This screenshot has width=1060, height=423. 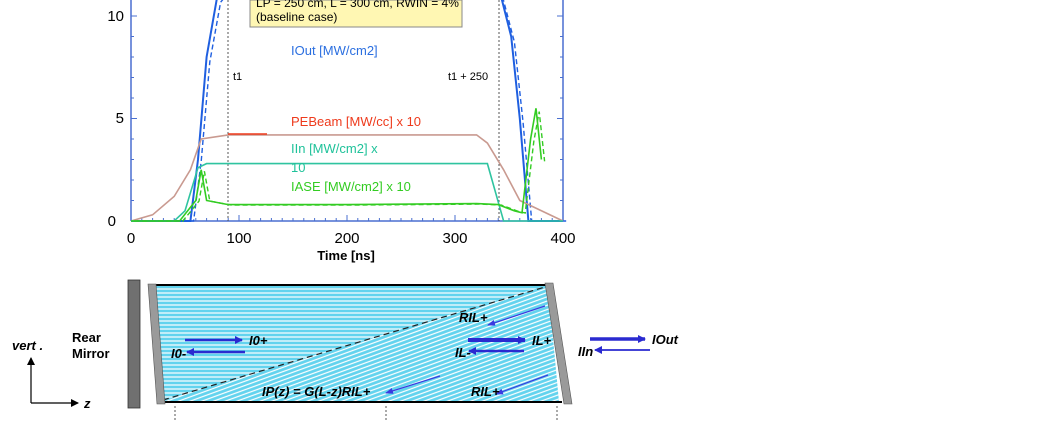 I want to click on output-window, so click(x=558, y=343).